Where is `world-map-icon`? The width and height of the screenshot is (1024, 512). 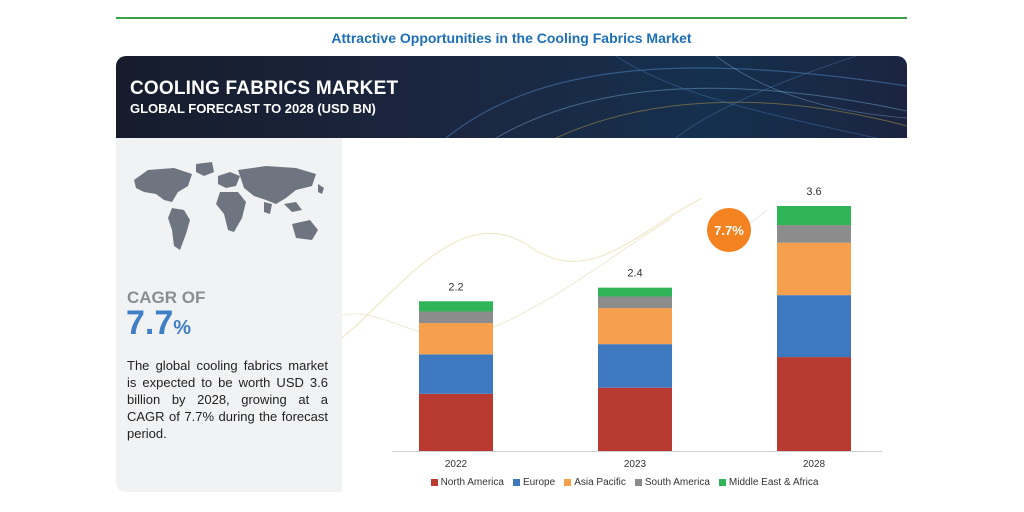
world-map-icon is located at coordinates (229, 206).